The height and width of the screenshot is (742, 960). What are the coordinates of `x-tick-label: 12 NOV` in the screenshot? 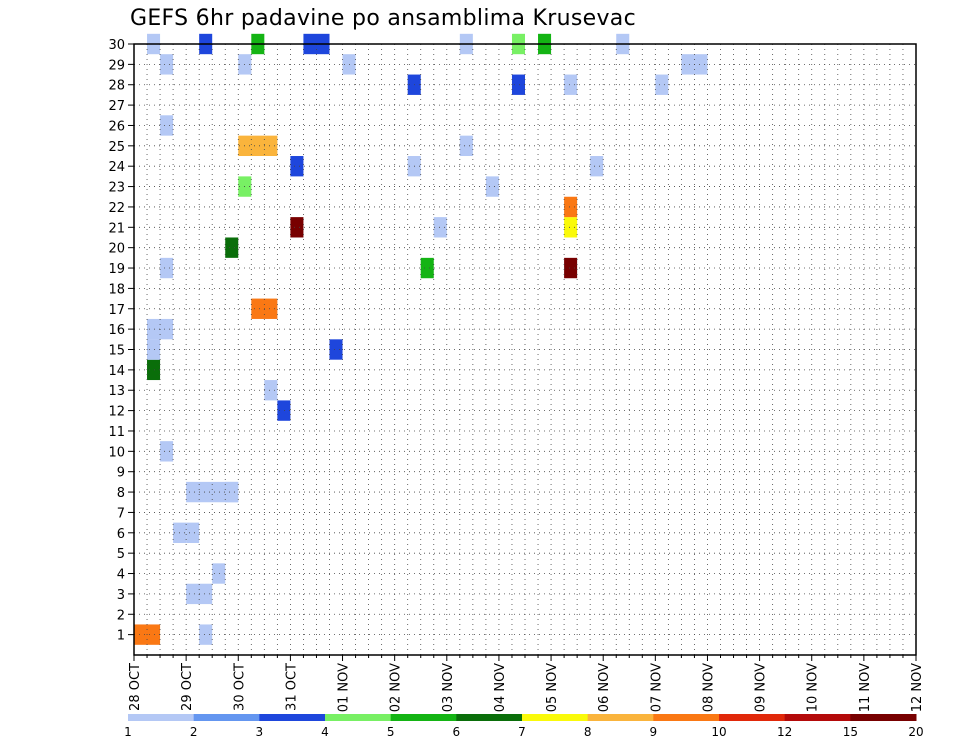 It's located at (917, 687).